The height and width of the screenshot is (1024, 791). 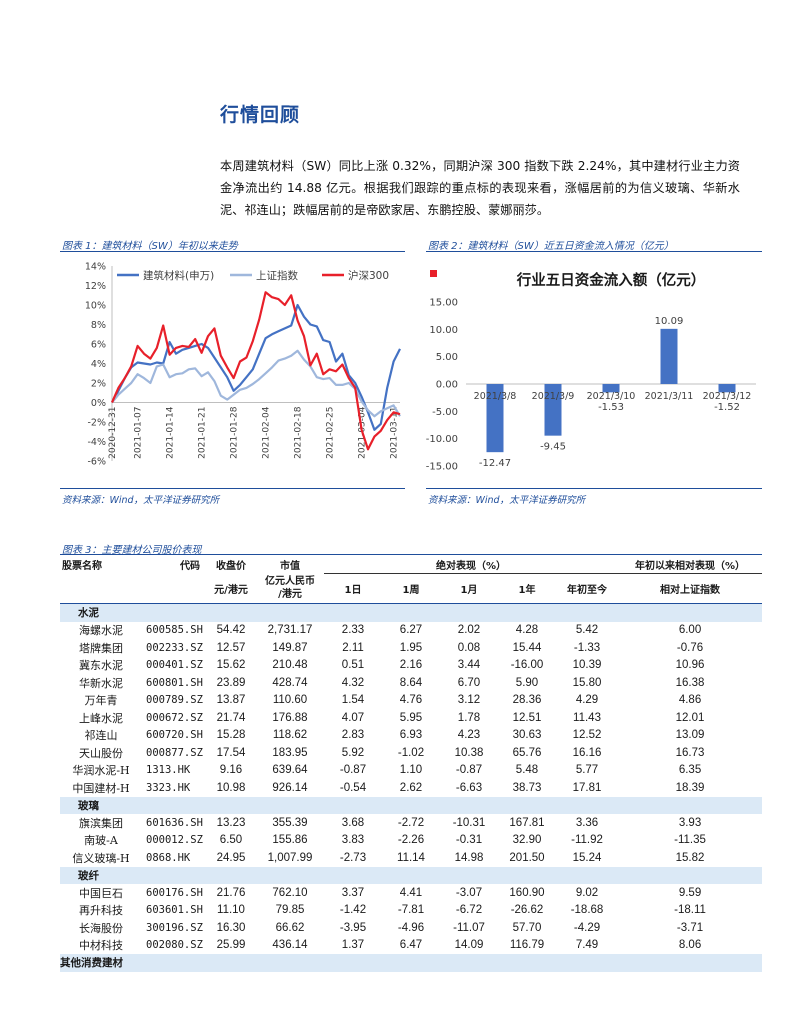 I want to click on close-price: 24.95, so click(x=231, y=857).